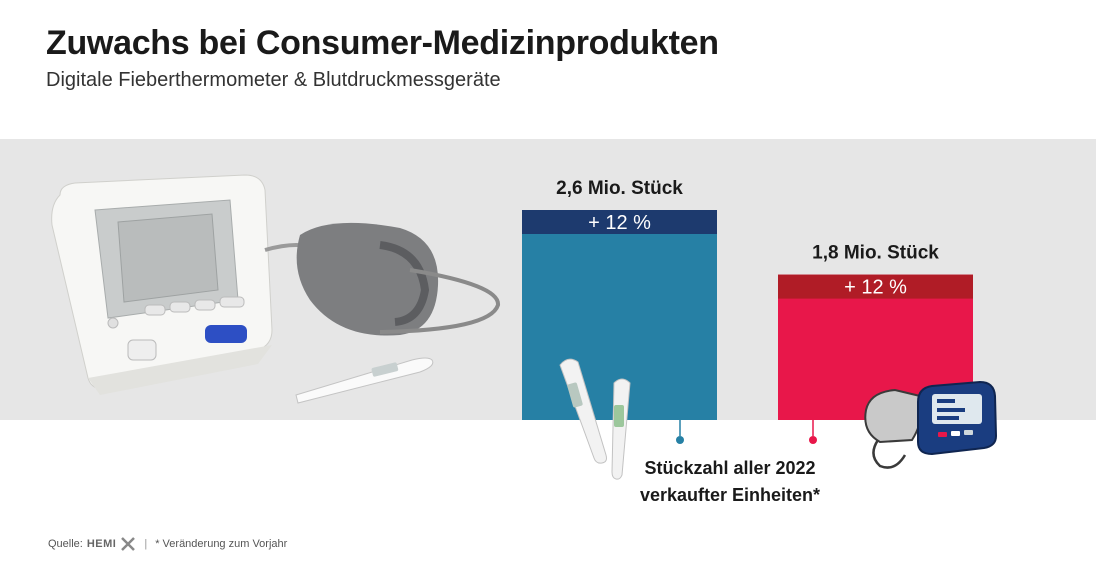 This screenshot has height=575, width=1096. I want to click on thermometer-illustration, so click(595, 419).